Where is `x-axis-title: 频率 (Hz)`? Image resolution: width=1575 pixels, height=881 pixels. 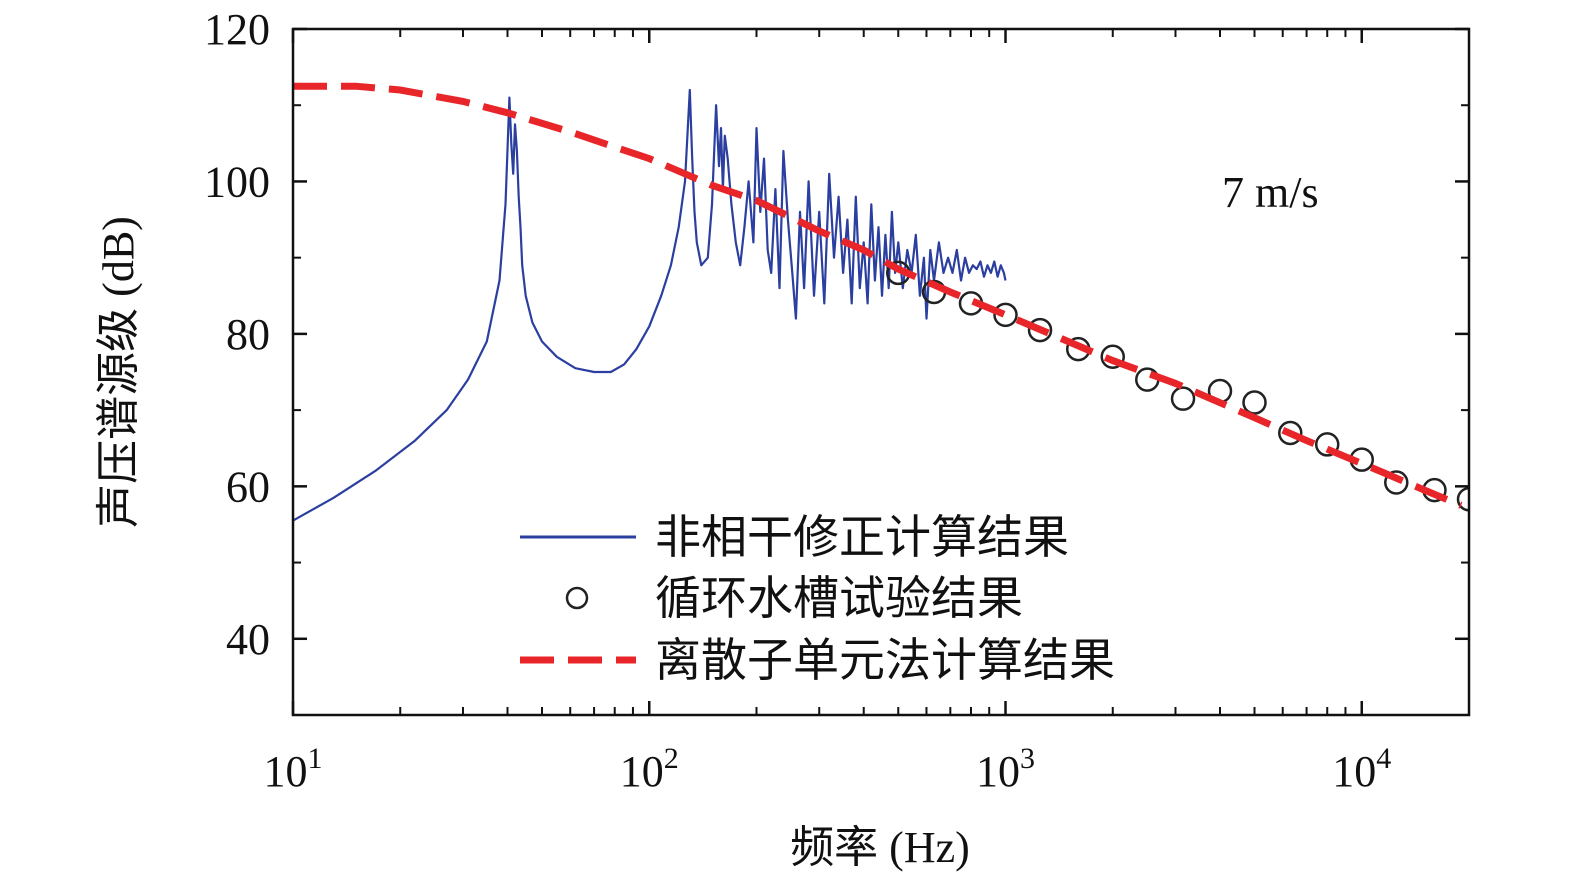
x-axis-title: 频率 (Hz) is located at coordinates (880, 847).